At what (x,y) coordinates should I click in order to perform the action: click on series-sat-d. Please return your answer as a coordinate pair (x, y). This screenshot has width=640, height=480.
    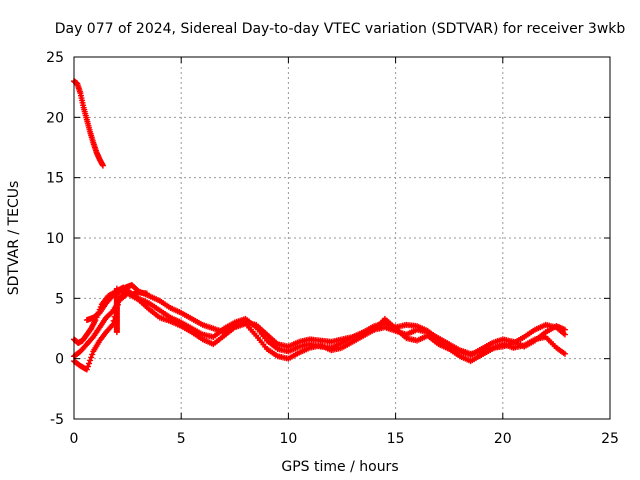
    Looking at the image, I should click on (319, 321).